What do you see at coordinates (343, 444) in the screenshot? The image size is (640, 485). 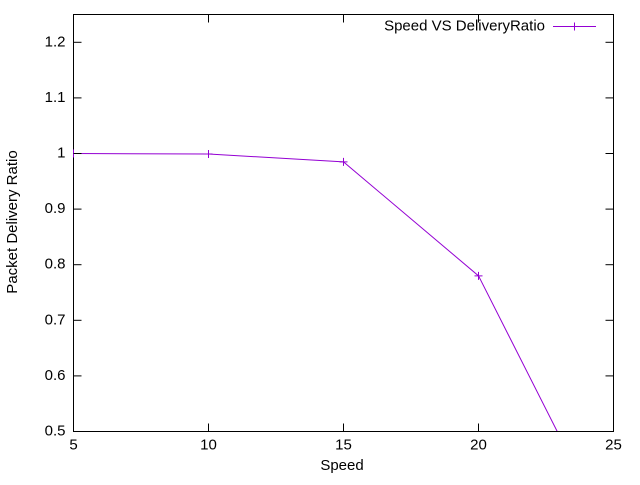 I see `x-tick-label: 15` at bounding box center [343, 444].